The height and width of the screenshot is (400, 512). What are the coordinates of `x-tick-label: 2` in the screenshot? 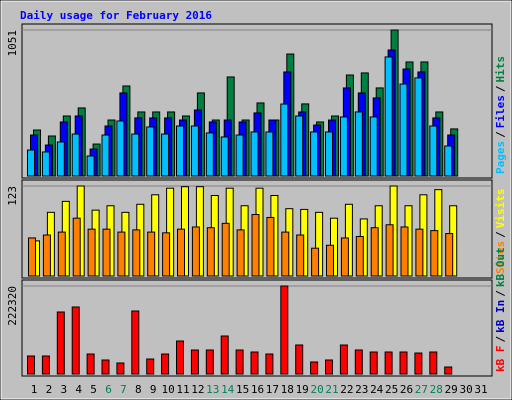 It's located at (49, 389).